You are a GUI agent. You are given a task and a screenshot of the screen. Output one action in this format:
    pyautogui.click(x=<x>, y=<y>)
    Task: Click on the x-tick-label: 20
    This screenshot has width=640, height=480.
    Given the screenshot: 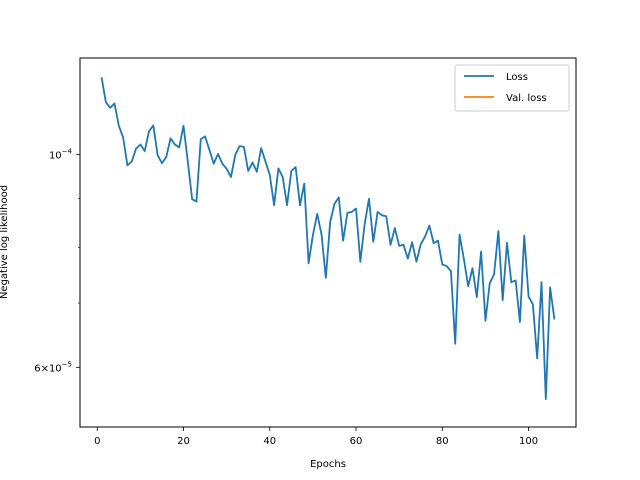 What is the action you would take?
    pyautogui.click(x=183, y=441)
    